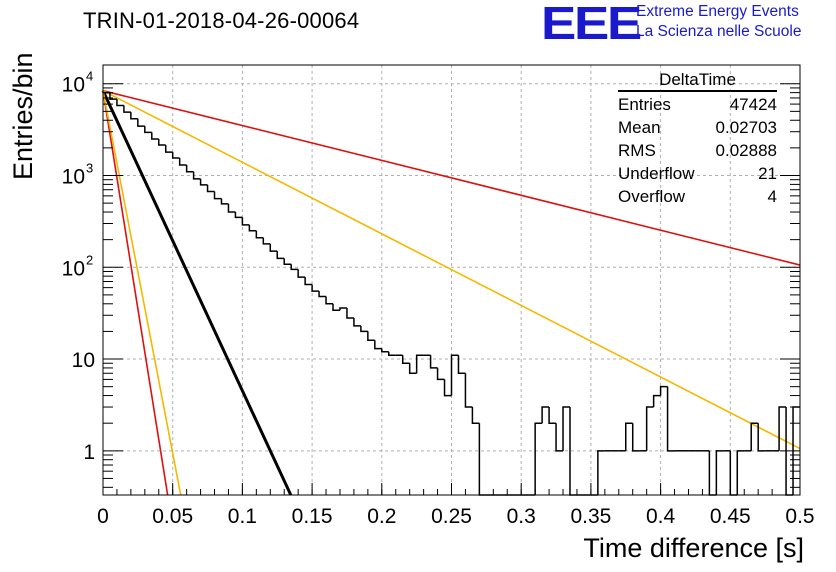 The width and height of the screenshot is (836, 572). I want to click on x-tick-label: 0.1, so click(242, 516).